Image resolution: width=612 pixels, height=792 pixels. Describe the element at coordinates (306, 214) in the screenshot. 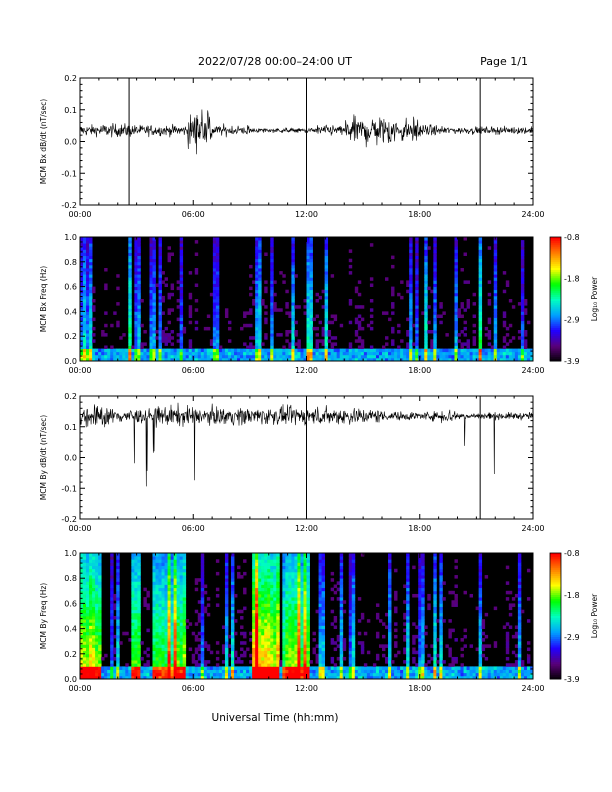

I see `x-tick-label: 12:00` at that location.